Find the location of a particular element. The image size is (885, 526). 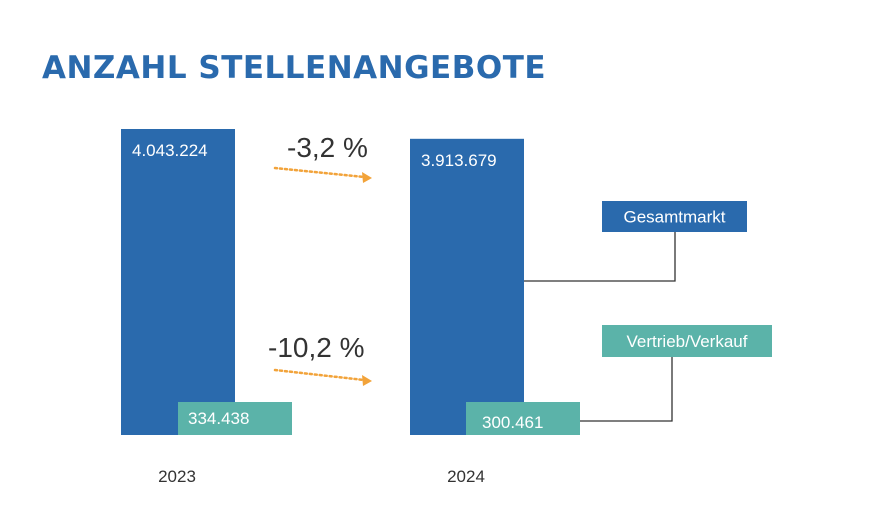

legend-label-0: Gesamtmarkt is located at coordinates (674, 217).